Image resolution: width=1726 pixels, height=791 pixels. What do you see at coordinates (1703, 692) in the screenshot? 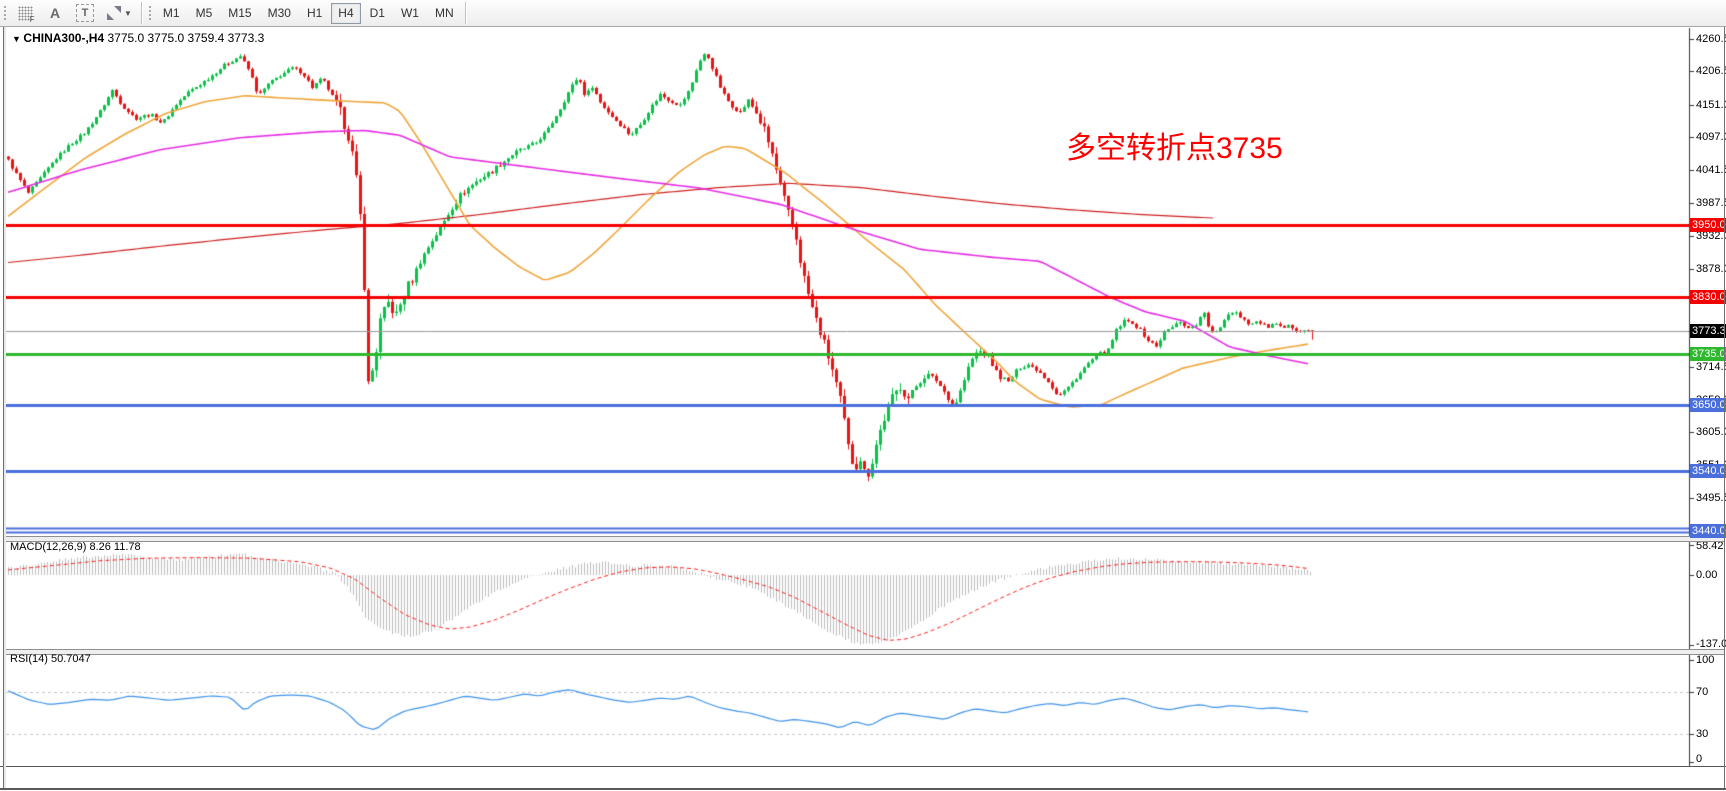
I see `rsi-tick-label: 70` at bounding box center [1703, 692].